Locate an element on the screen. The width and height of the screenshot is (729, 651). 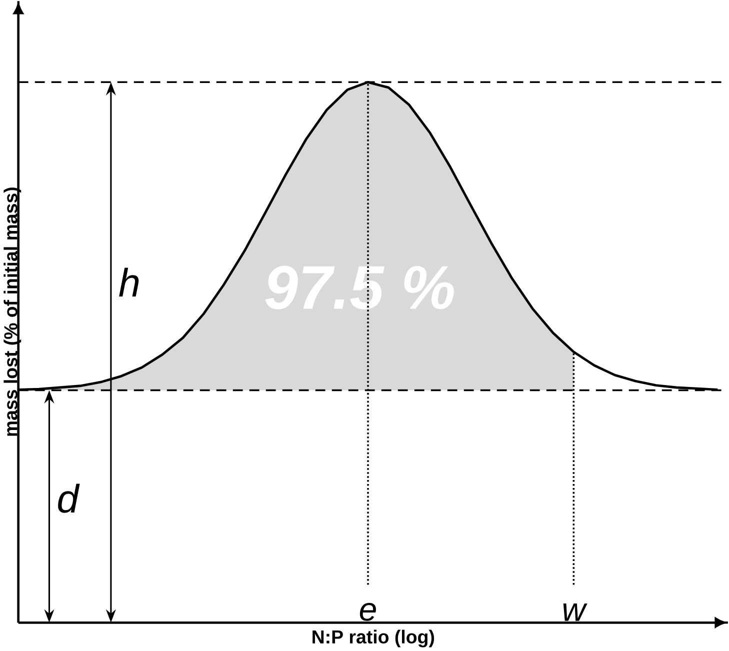
x-axis-title: N:P ratio (log) is located at coordinates (373, 639).